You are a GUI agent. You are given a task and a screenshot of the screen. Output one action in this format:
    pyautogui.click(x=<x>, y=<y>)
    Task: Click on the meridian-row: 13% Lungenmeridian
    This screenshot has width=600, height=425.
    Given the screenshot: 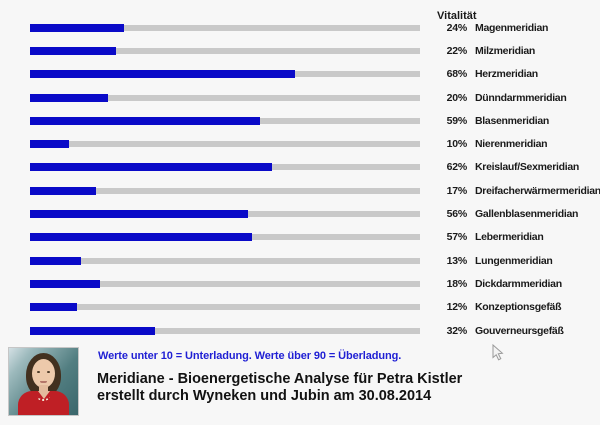 What is the action you would take?
    pyautogui.click(x=300, y=260)
    